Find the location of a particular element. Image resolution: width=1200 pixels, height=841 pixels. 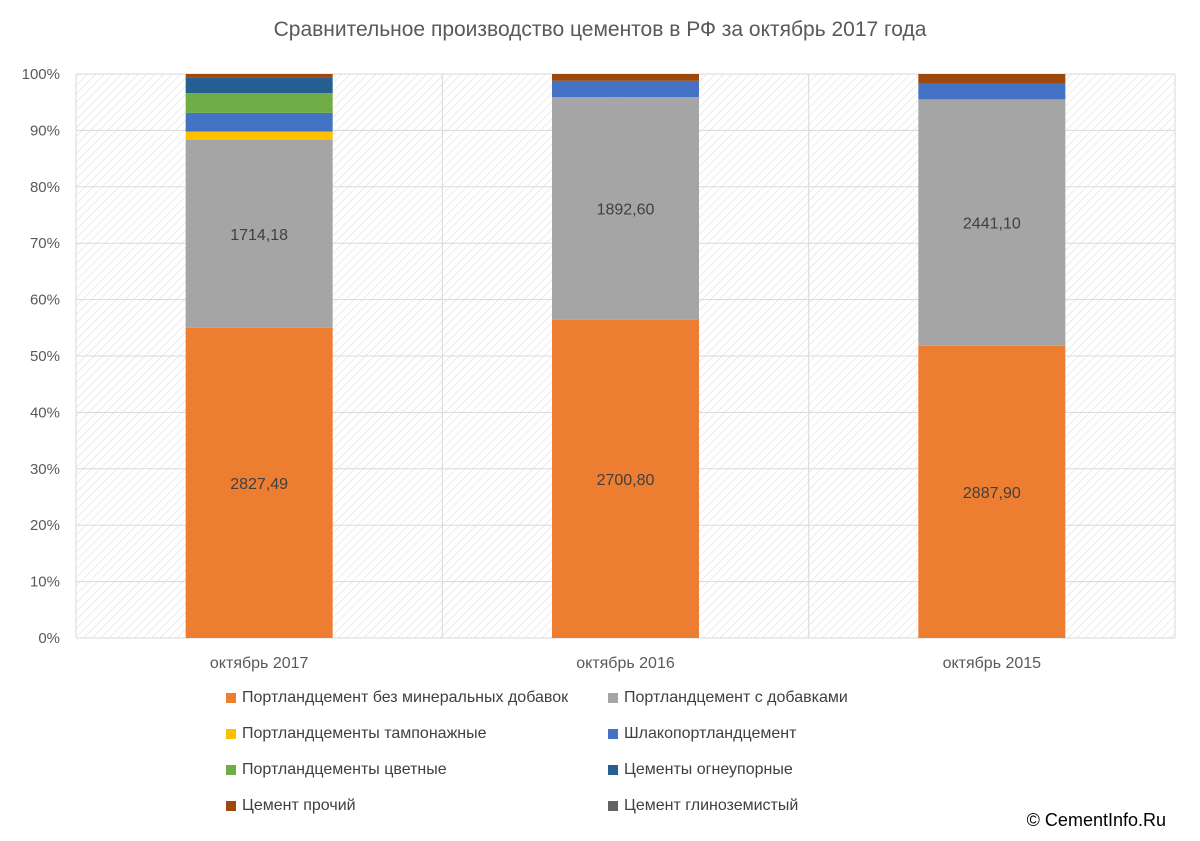

y-tick-label: 10% is located at coordinates (45, 582).